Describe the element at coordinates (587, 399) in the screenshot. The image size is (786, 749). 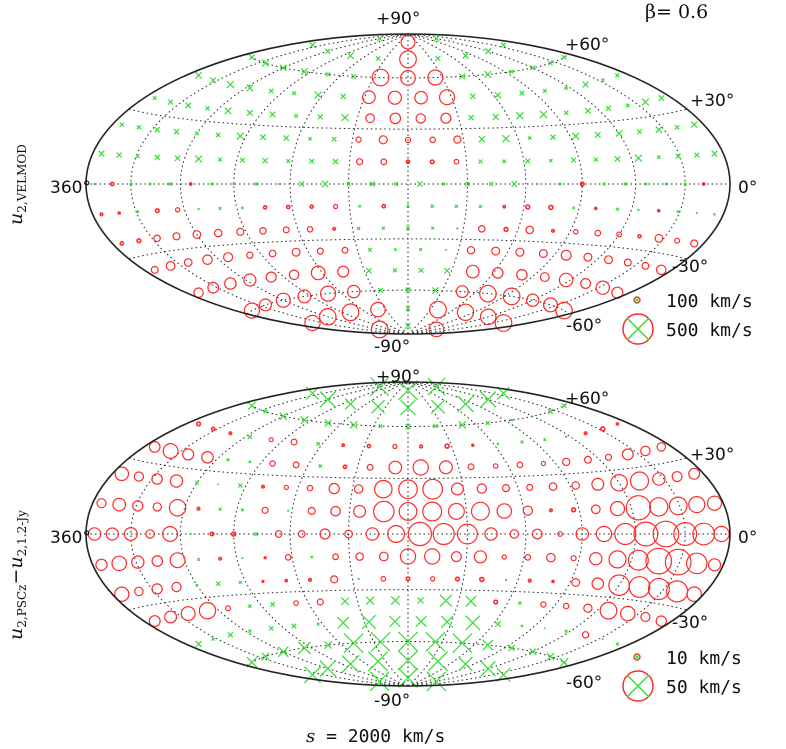
I see `lat-label-plus60: +60°` at that location.